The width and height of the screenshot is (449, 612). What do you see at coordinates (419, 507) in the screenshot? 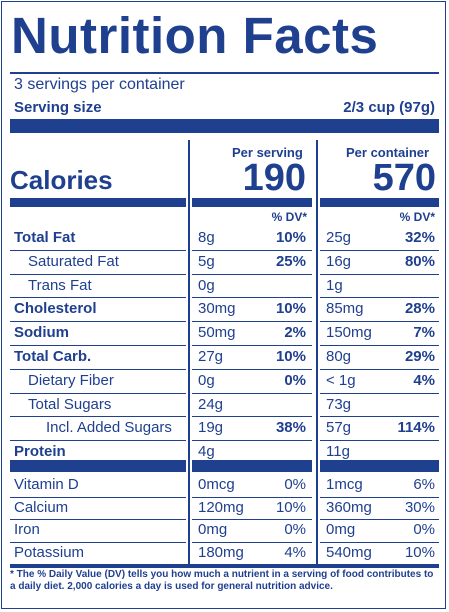
I see `vitamin-container-dv: 30%` at bounding box center [419, 507].